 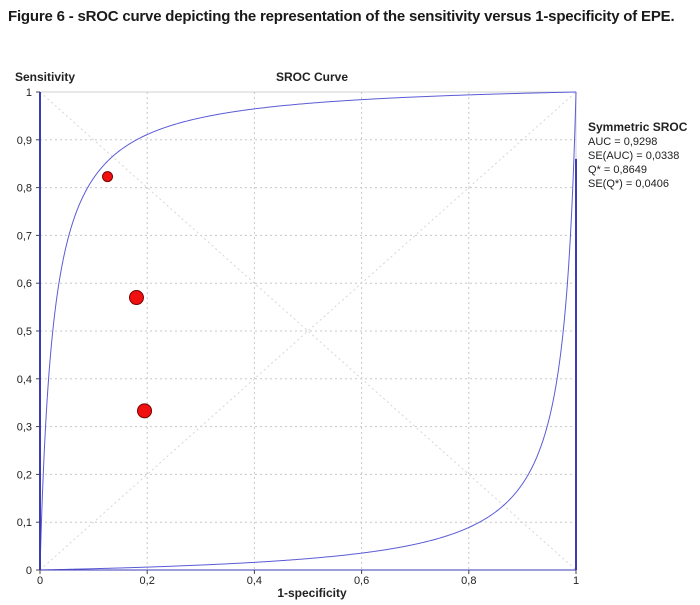 What do you see at coordinates (628, 184) in the screenshot?
I see `legend-se-q-star: SE(Q*) = 0,0406` at bounding box center [628, 184].